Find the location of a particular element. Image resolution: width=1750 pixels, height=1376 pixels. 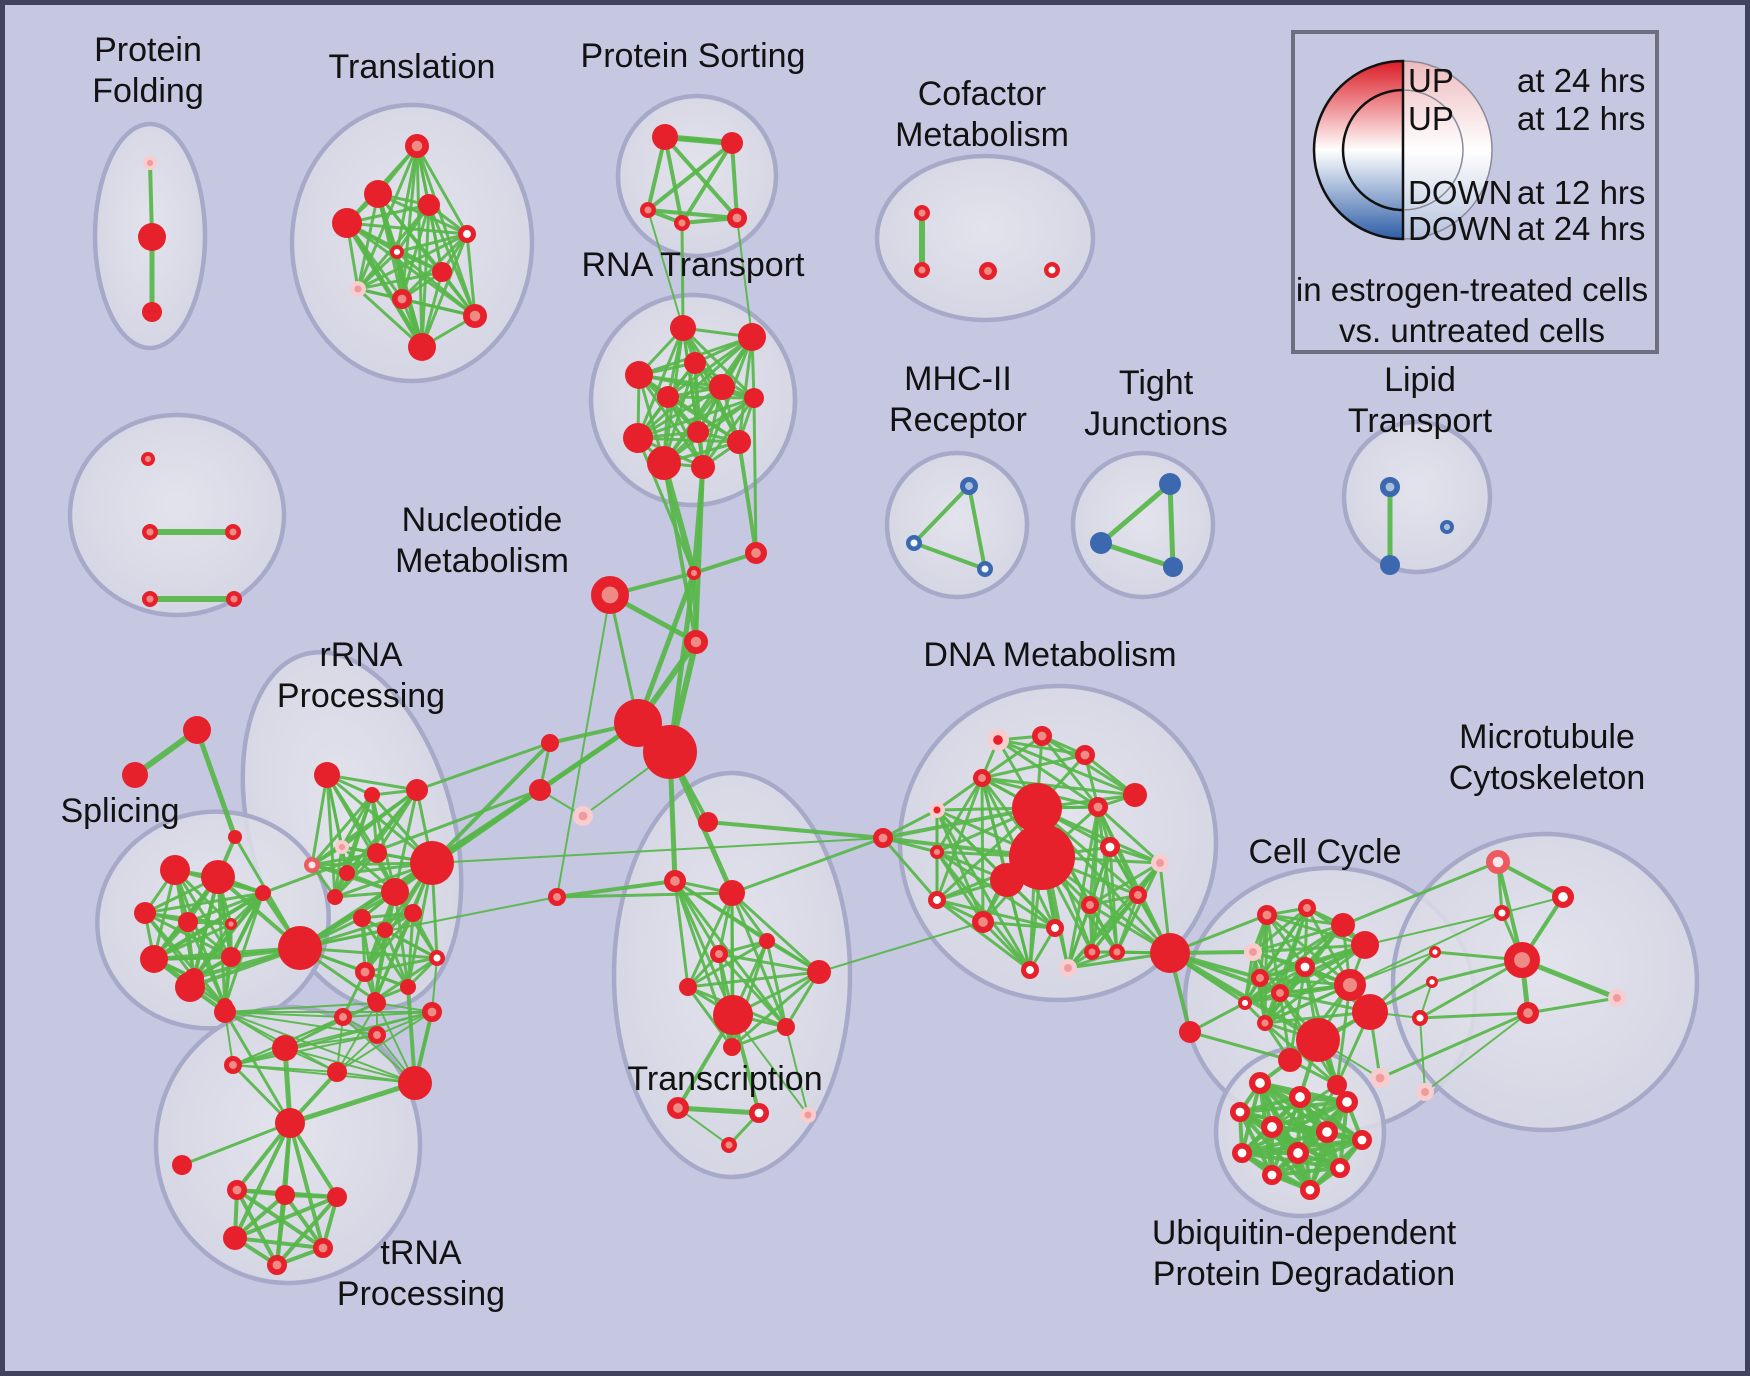

node-ts2 is located at coordinates (732, 893).